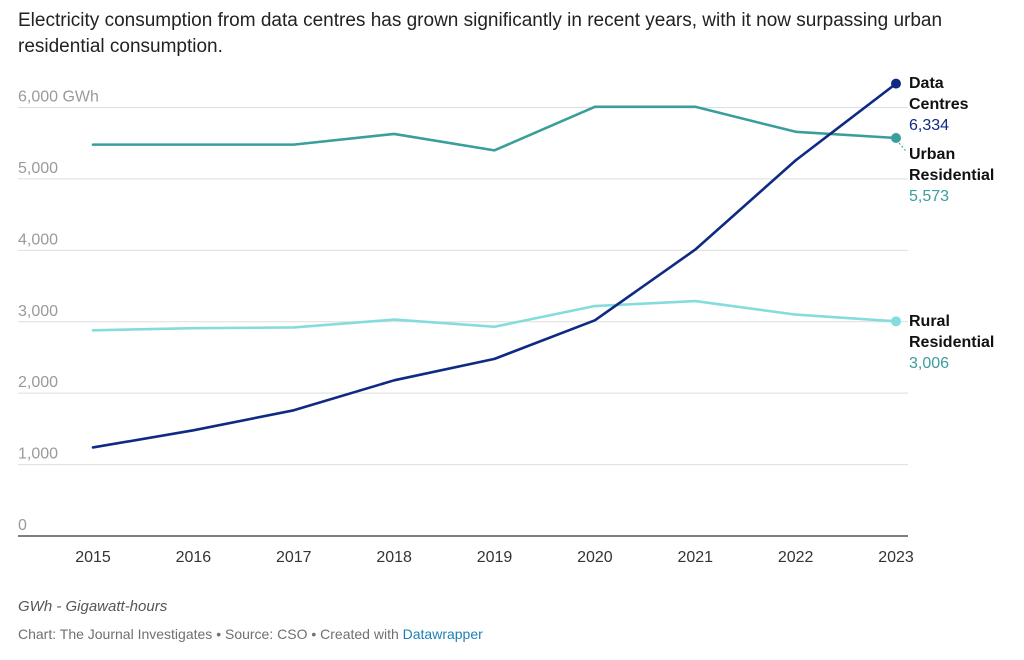  I want to click on y-tick-label: 5,000, so click(38, 168).